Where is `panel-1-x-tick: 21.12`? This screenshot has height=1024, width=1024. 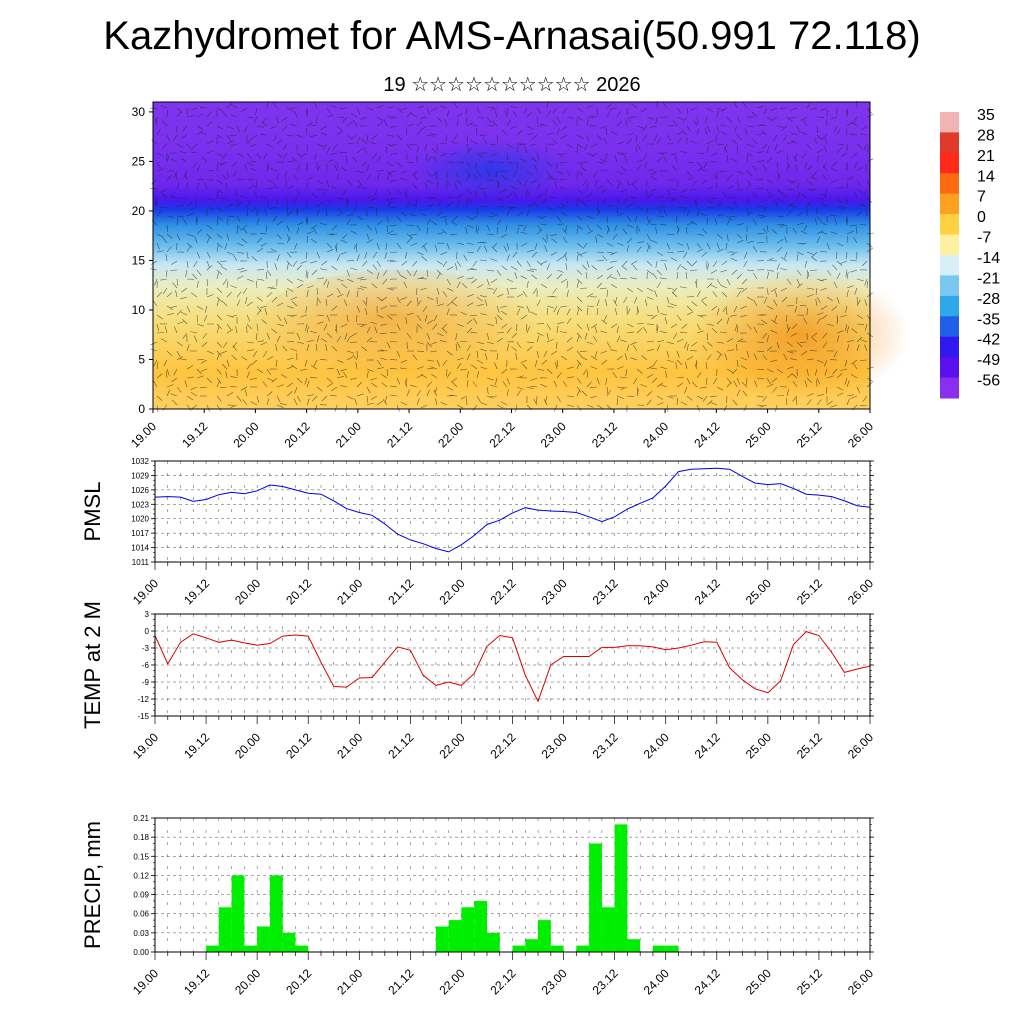
panel-1-x-tick: 21.12 is located at coordinates (400, 591).